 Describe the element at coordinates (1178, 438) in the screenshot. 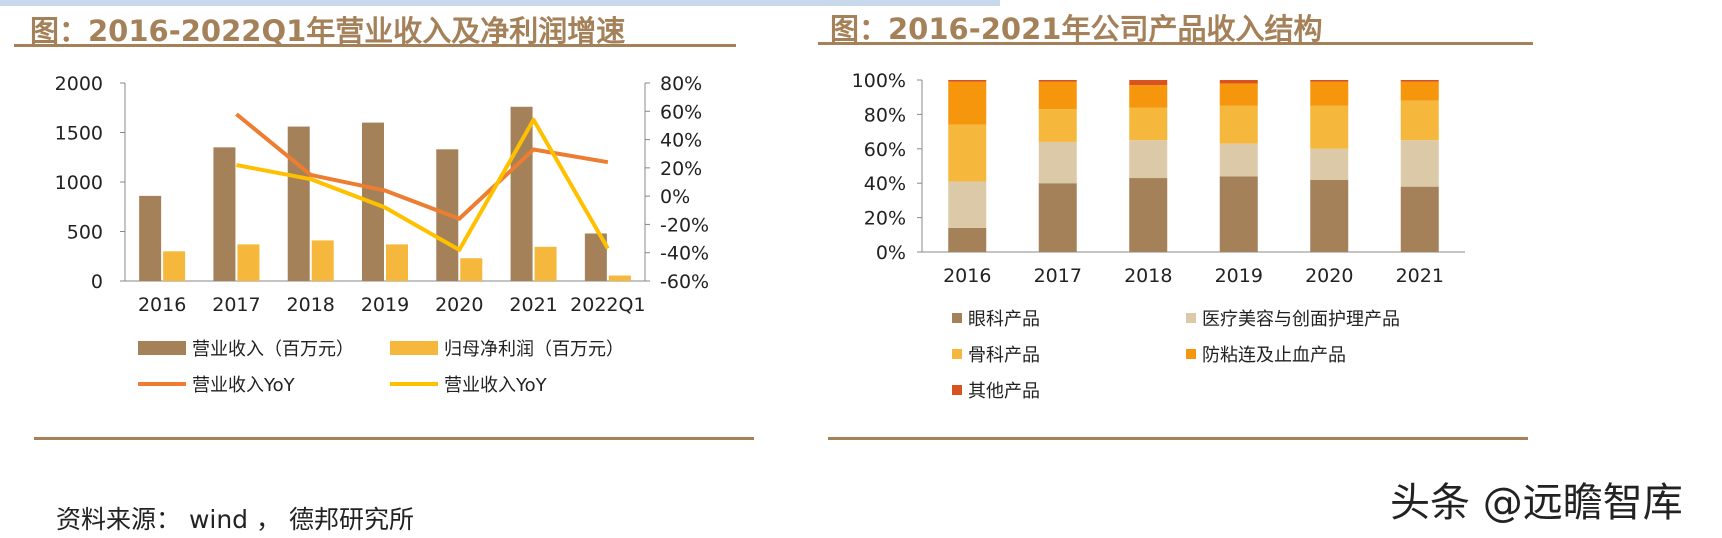

I see `right-bottom-rule` at that location.